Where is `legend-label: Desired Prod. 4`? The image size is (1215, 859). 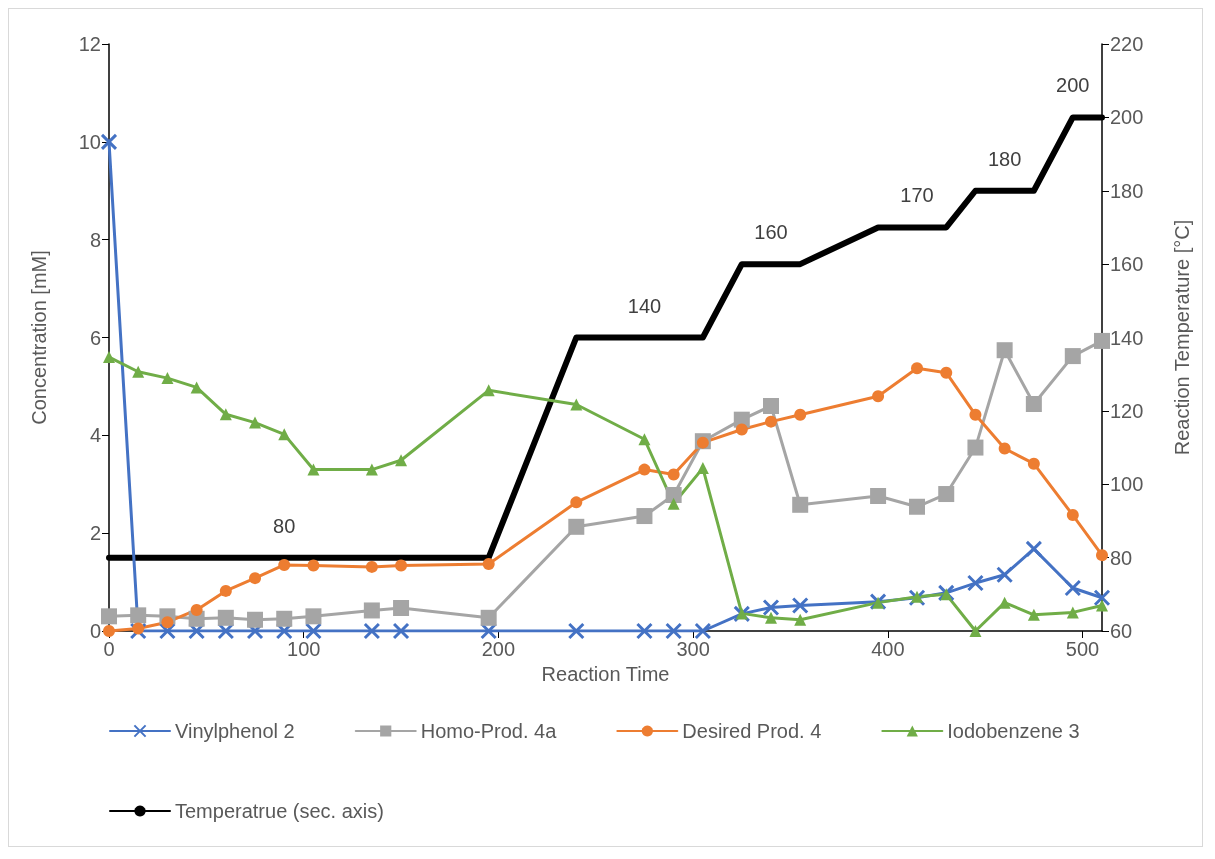
legend-label: Desired Prod. 4 is located at coordinates (752, 731).